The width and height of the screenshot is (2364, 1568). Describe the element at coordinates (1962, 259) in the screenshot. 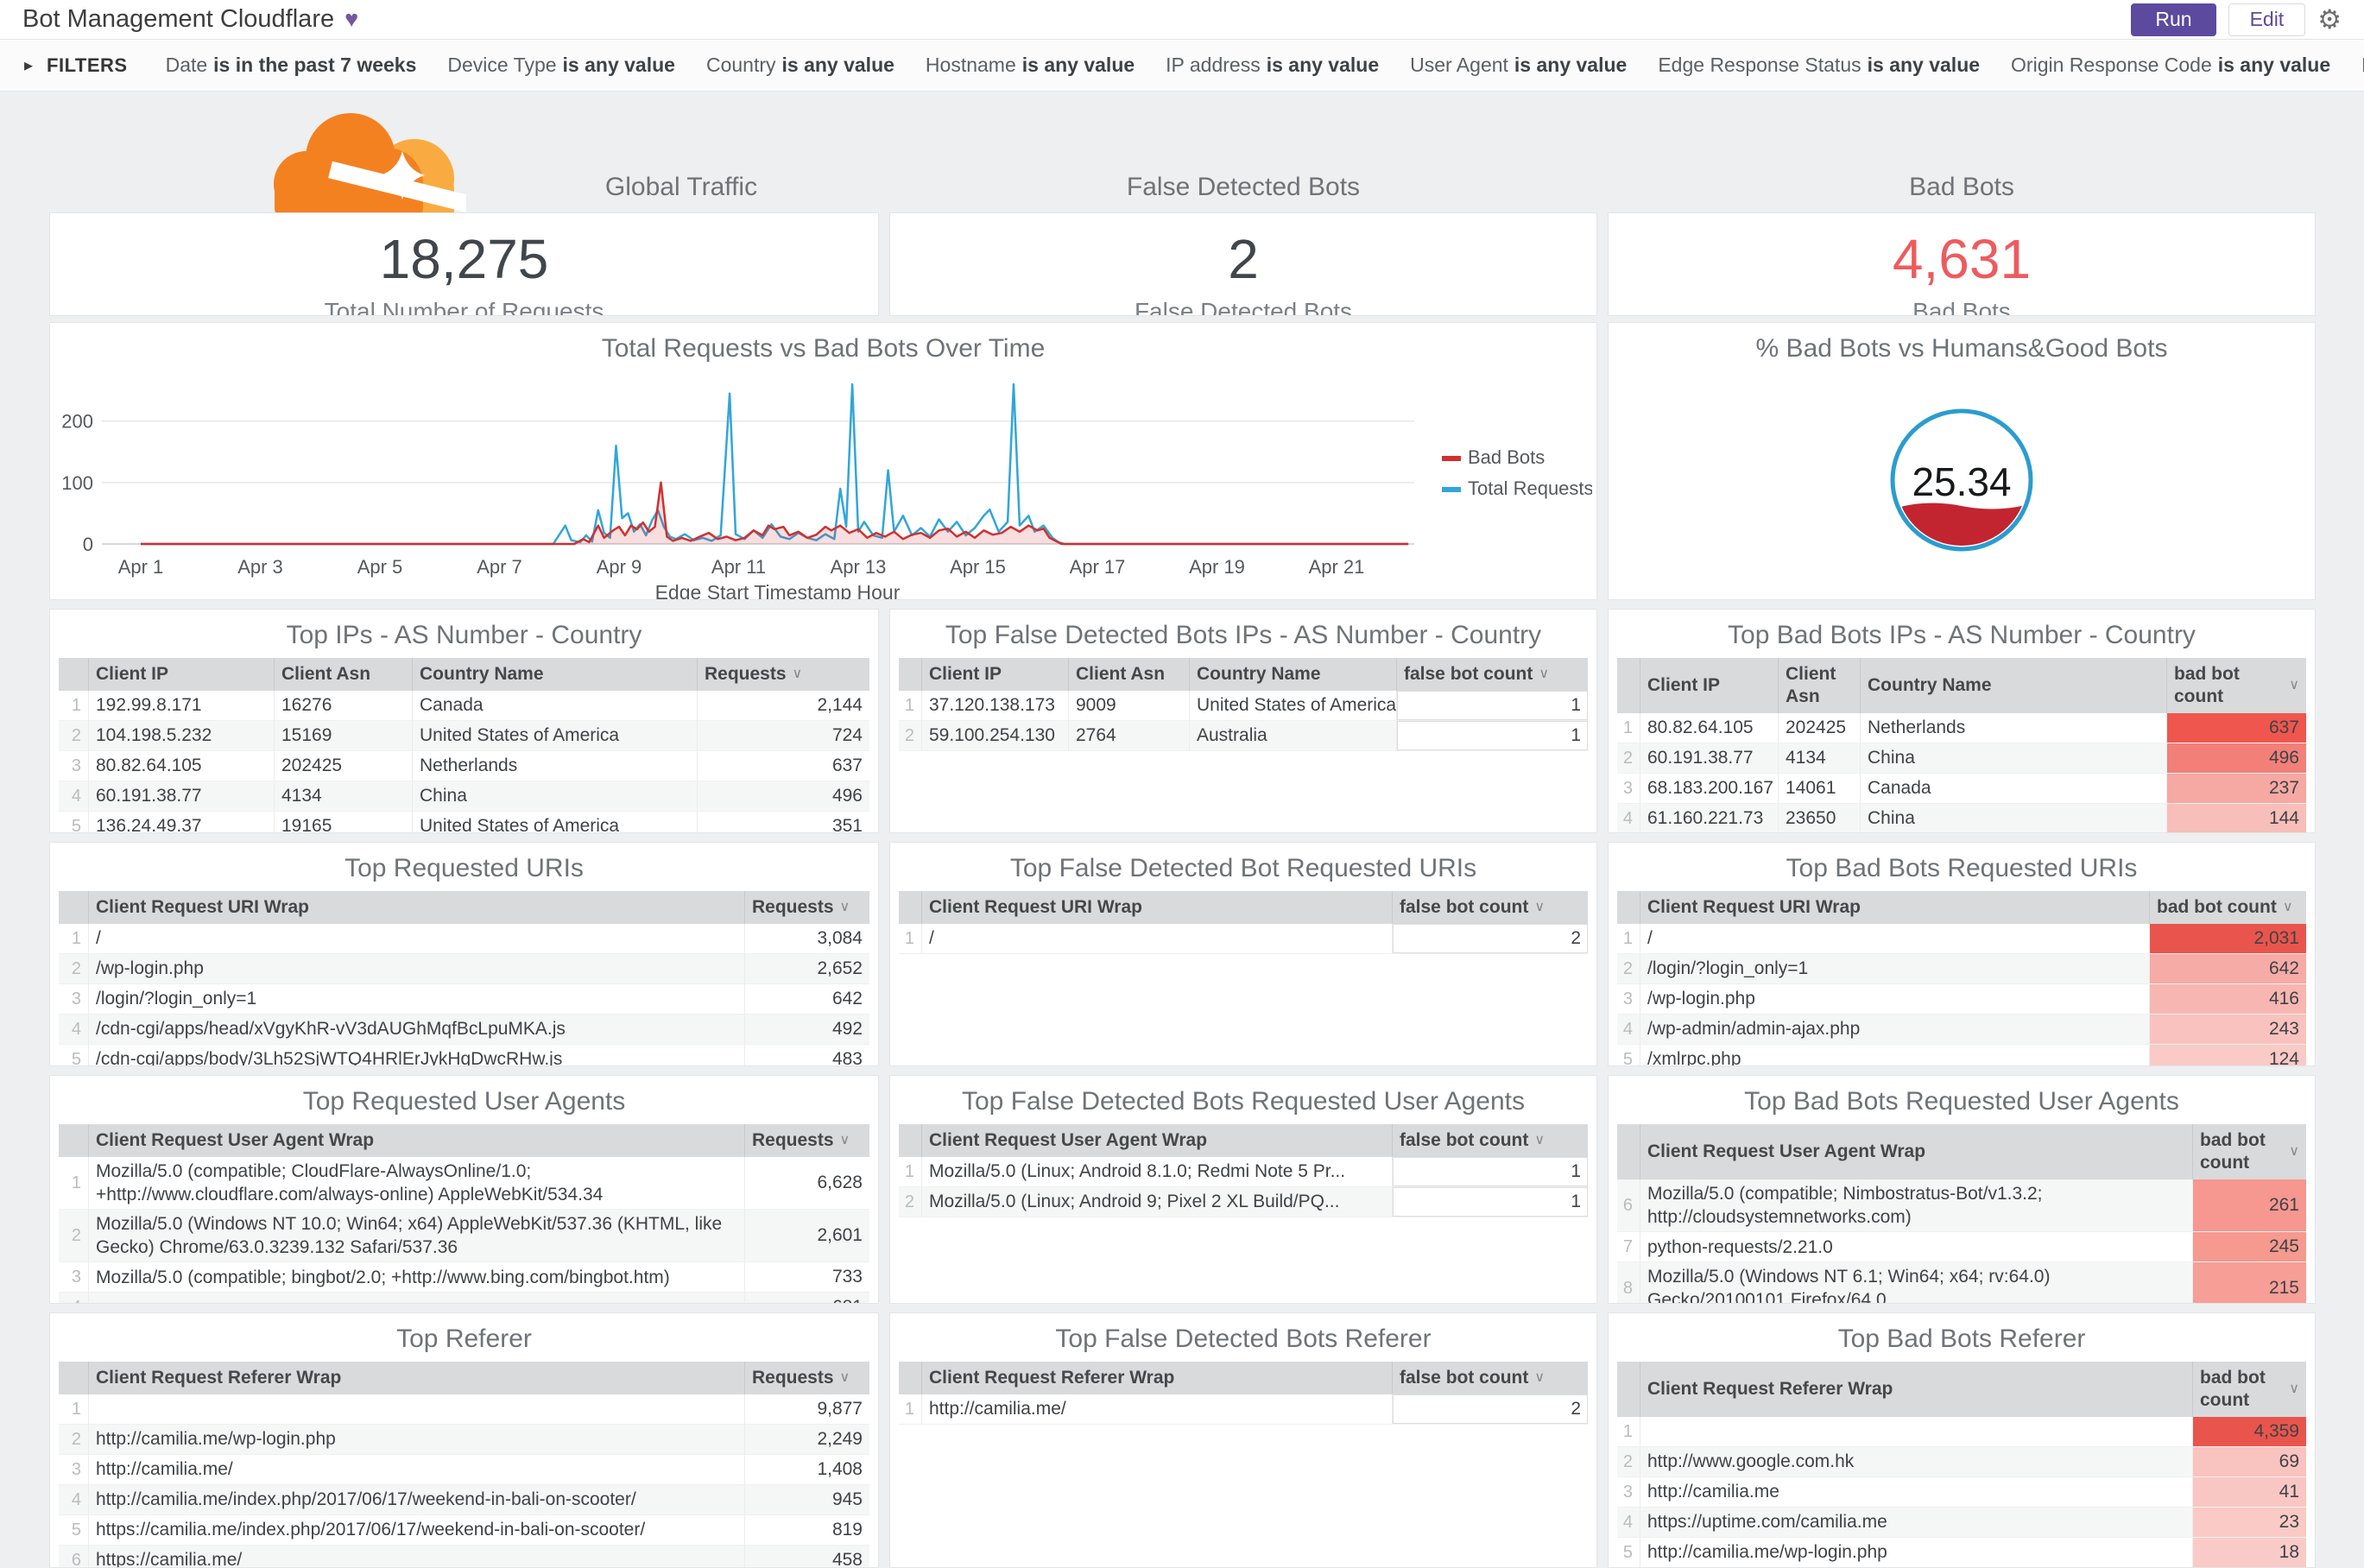

I see `kpi-value-bad-bots: 4,631` at that location.